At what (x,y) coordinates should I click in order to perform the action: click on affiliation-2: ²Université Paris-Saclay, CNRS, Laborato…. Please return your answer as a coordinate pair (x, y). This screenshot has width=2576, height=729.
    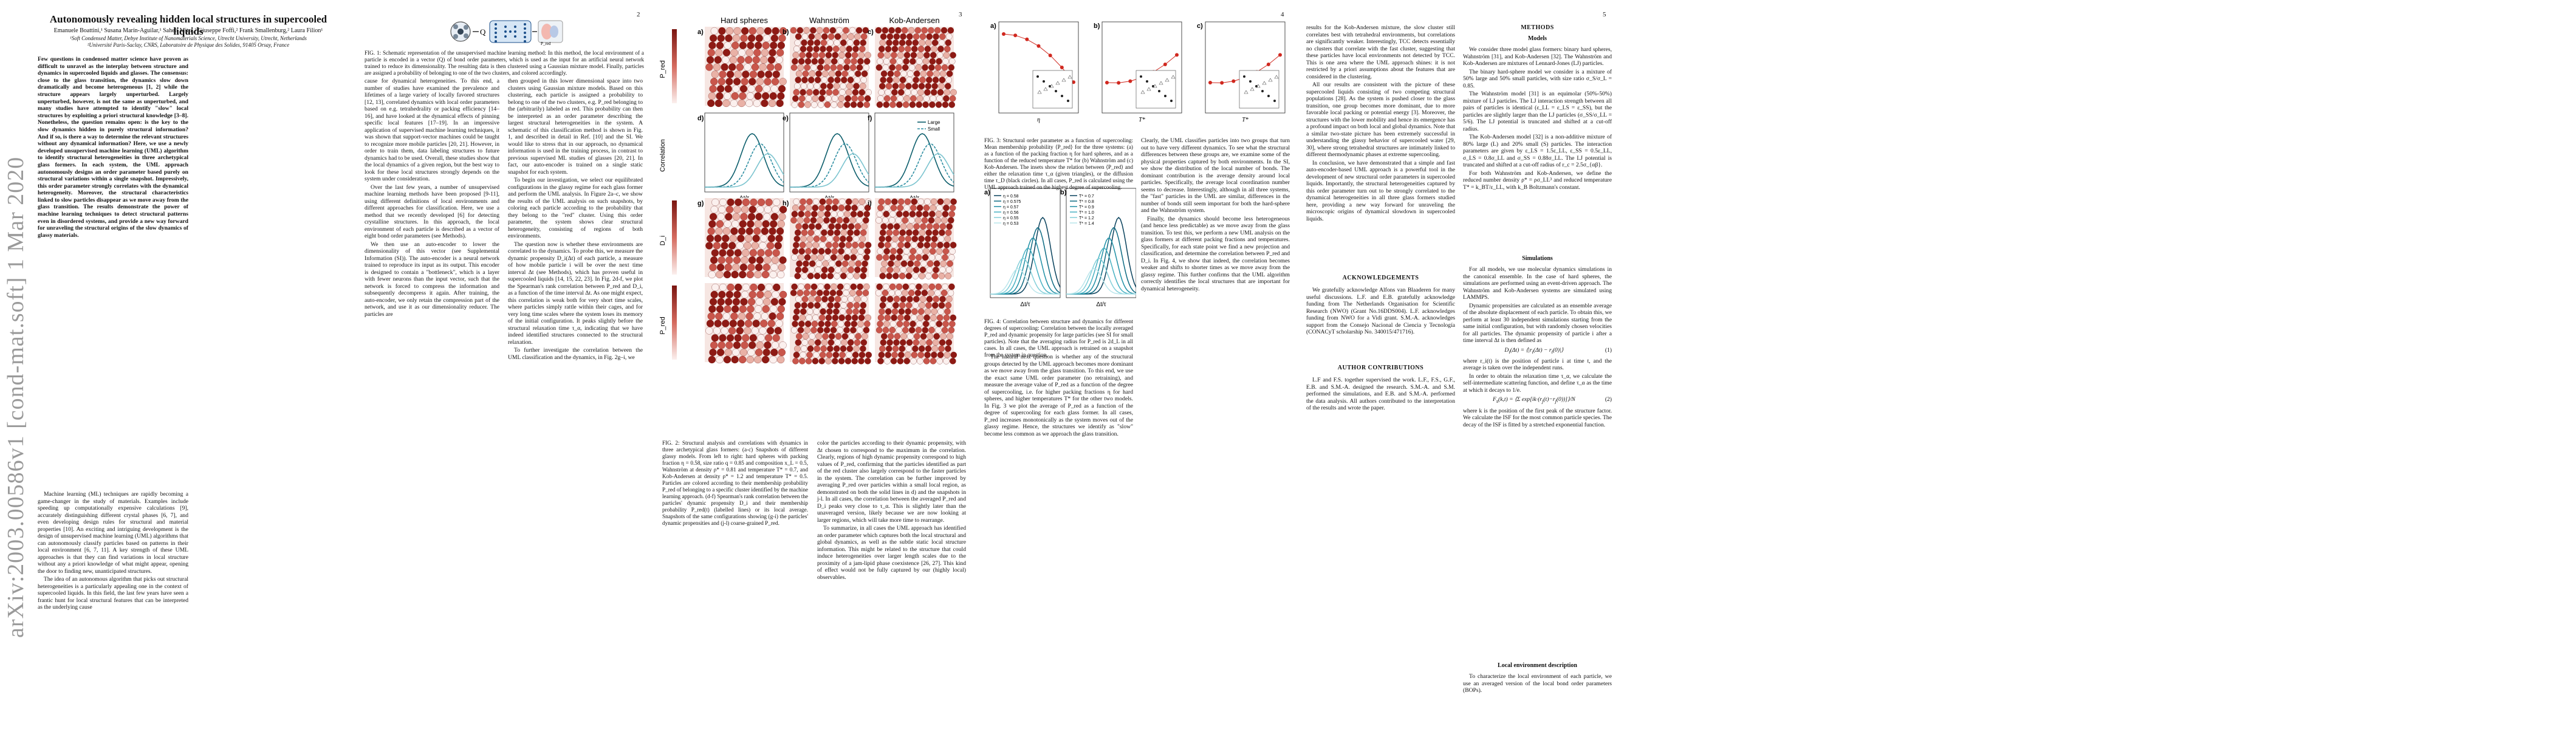
    Looking at the image, I should click on (188, 45).